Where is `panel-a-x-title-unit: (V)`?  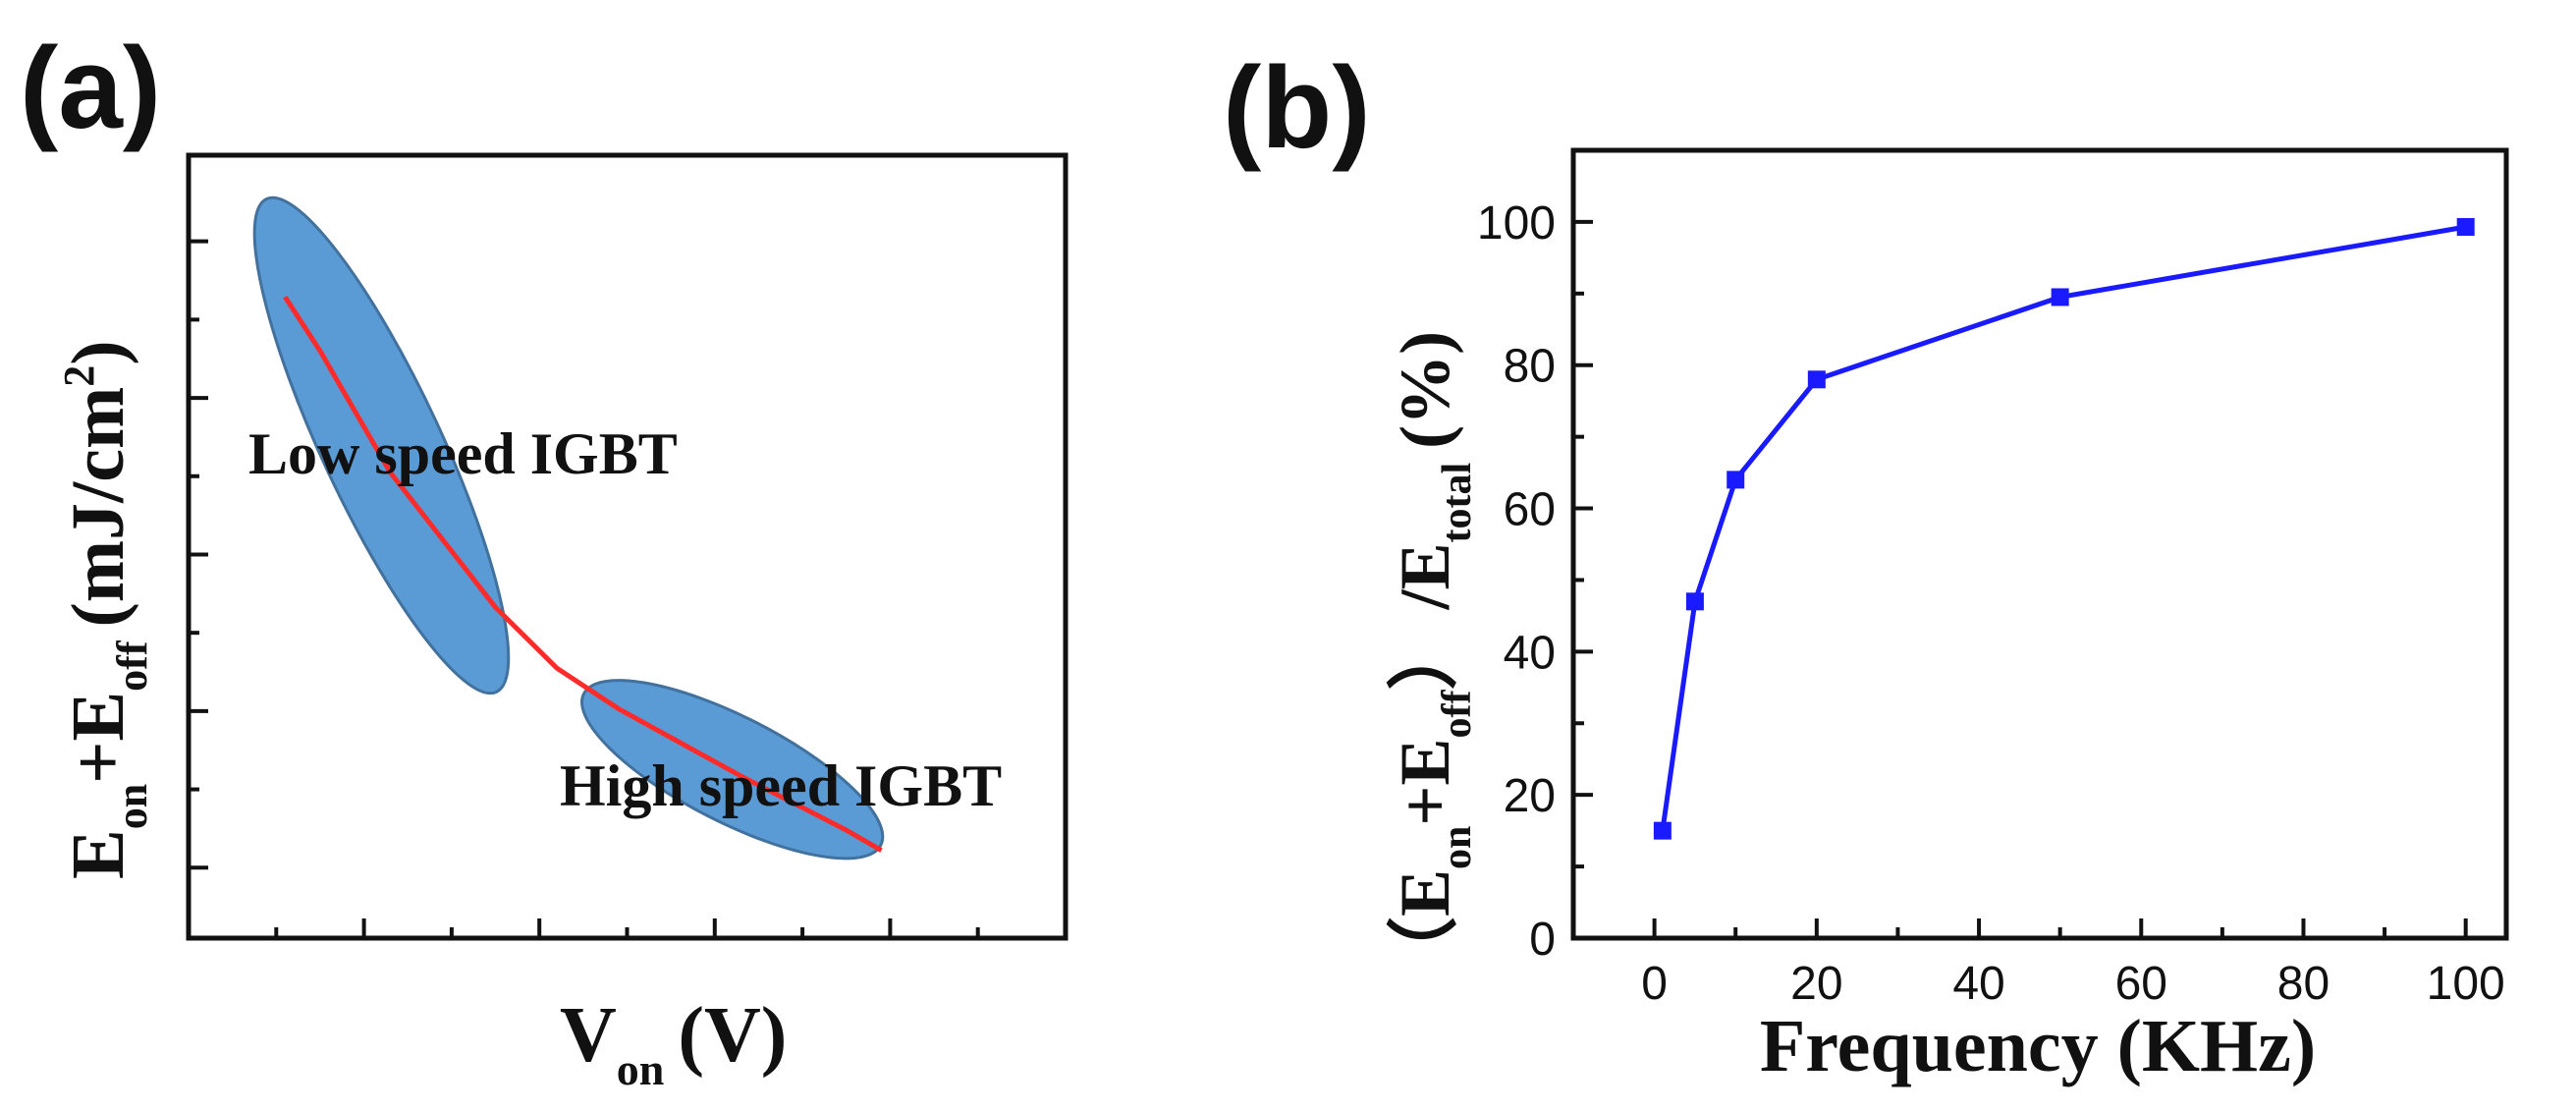 panel-a-x-title-unit: (V) is located at coordinates (733, 1036).